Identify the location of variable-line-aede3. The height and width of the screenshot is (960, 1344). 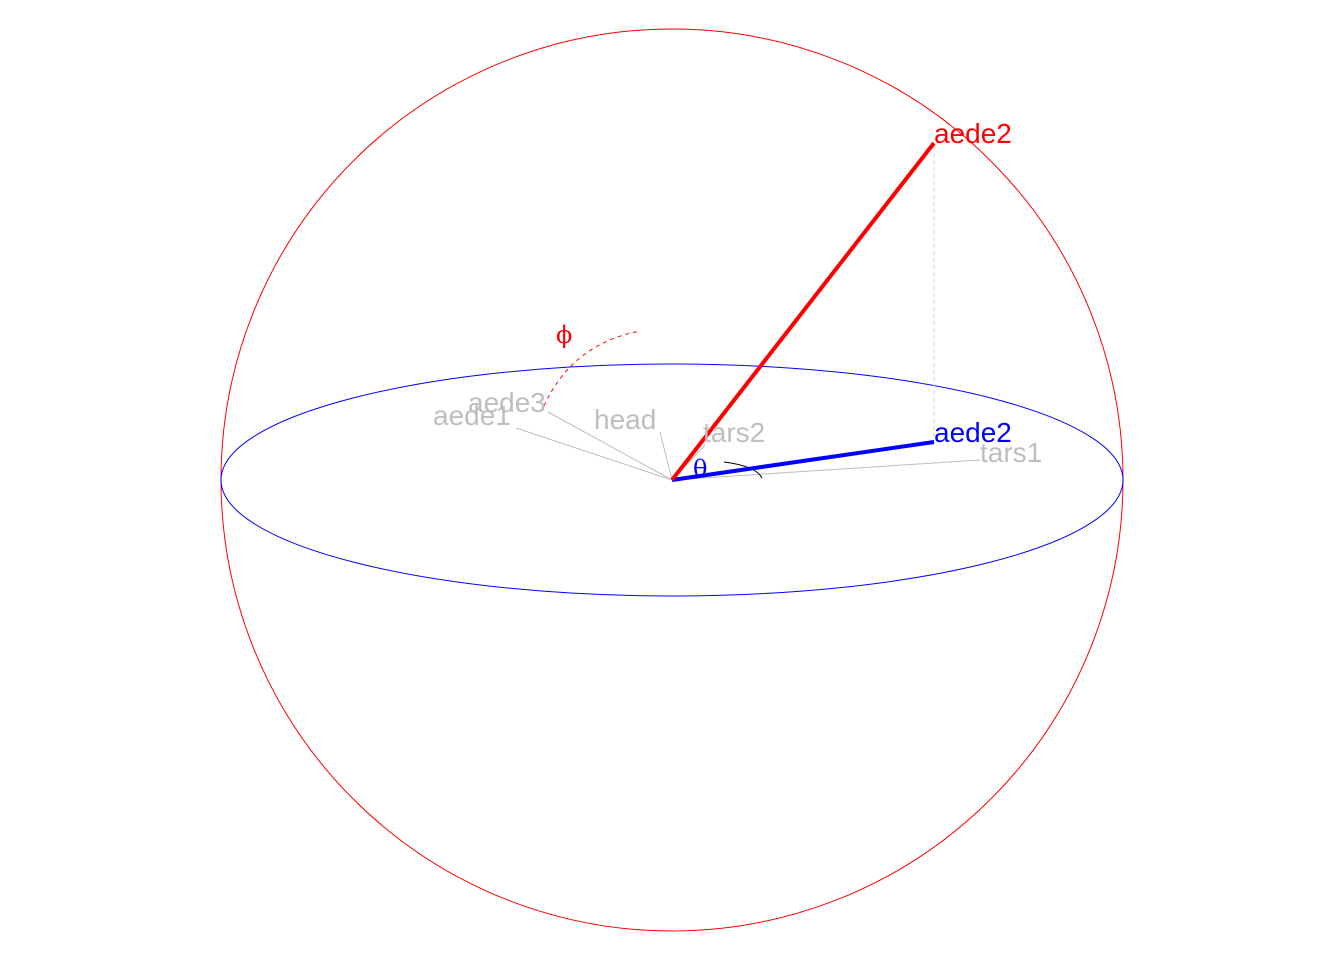
(610, 446).